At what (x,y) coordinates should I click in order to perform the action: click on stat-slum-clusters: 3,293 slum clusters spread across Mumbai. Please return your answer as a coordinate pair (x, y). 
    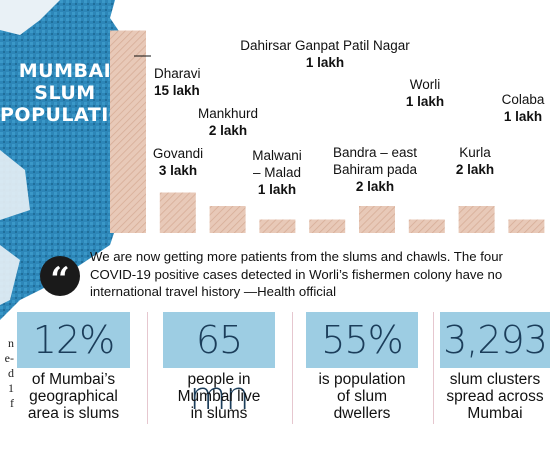
    Looking at the image, I should click on (495, 367).